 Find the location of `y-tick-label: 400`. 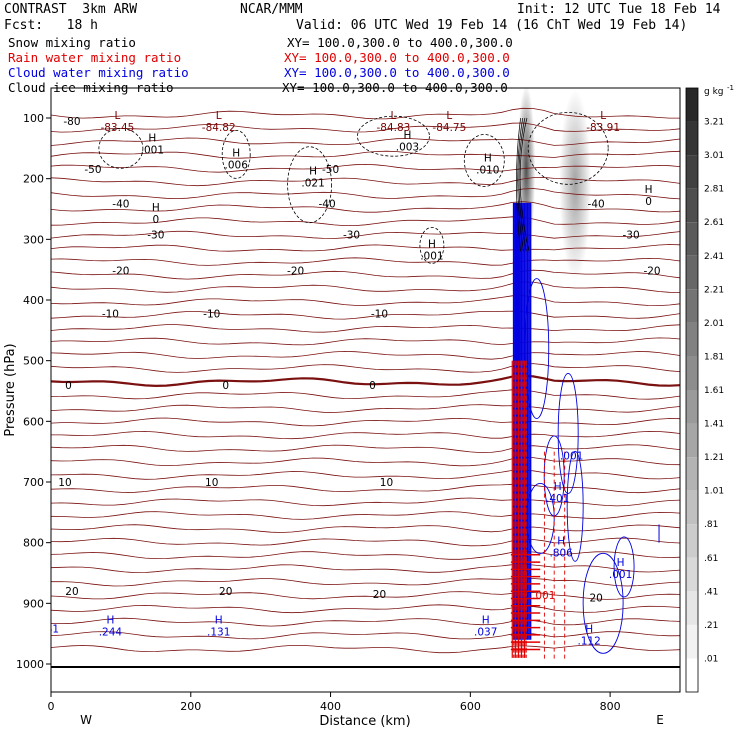

y-tick-label: 400 is located at coordinates (33, 300).